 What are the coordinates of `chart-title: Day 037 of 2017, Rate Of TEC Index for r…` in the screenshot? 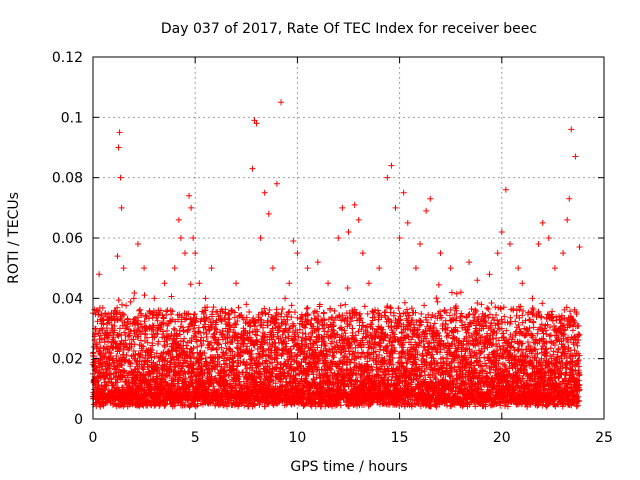 It's located at (349, 29).